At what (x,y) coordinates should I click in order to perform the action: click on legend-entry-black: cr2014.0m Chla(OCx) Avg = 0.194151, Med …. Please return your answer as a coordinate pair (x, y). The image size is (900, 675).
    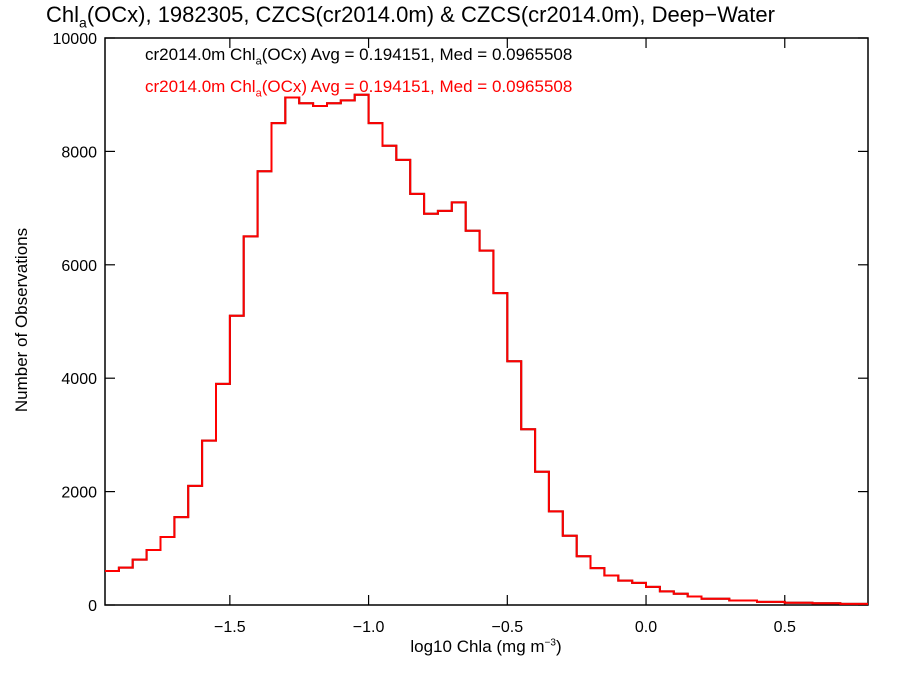
    Looking at the image, I should click on (359, 56).